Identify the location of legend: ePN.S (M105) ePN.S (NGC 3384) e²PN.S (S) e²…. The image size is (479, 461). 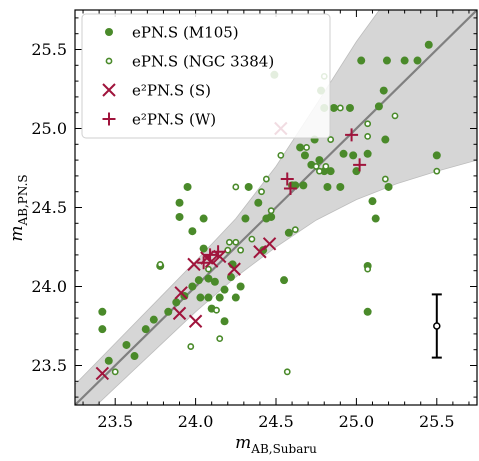
(206, 76).